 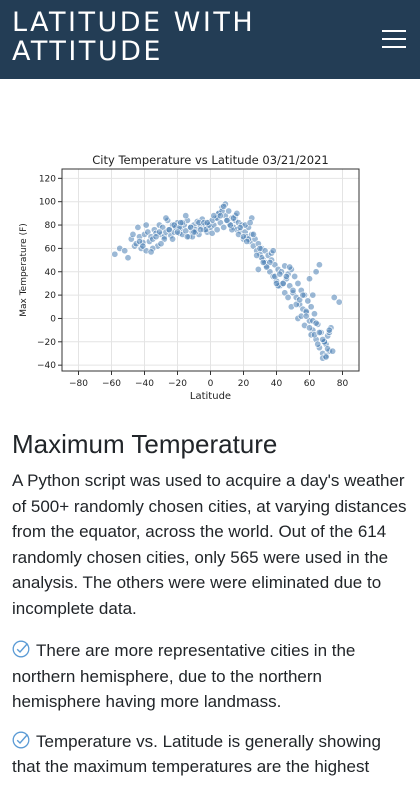 I want to click on y-tick-label: 120, so click(x=47, y=179).